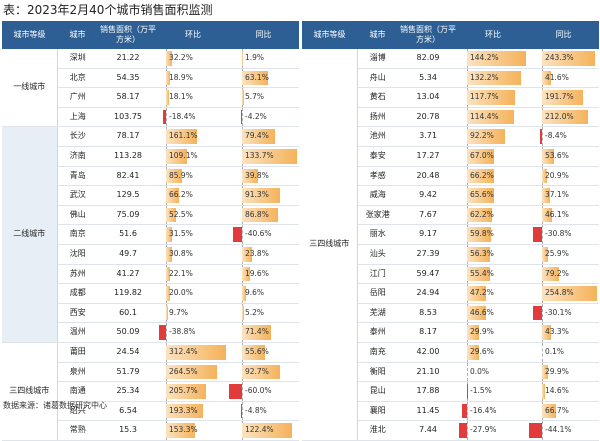 The width and height of the screenshot is (600, 441). I want to click on yoy-cell: 1.9%, so click(263, 58).